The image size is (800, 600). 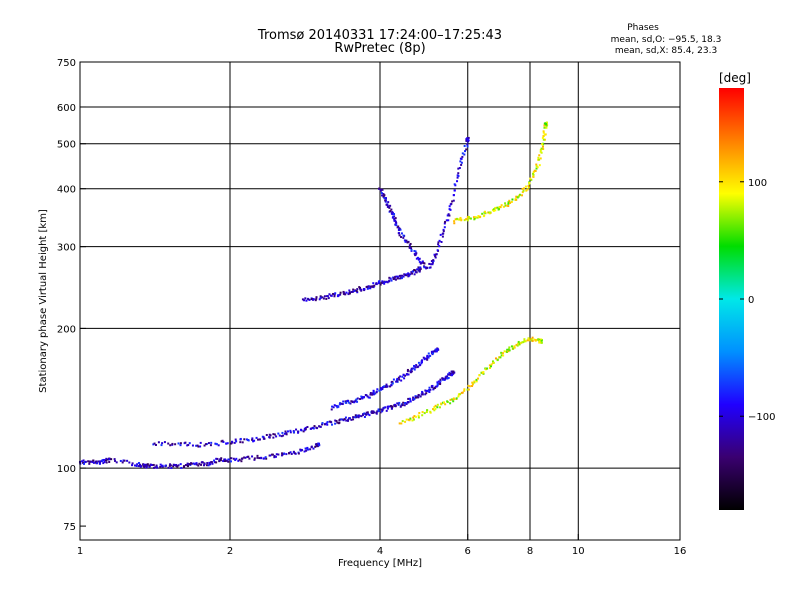 What do you see at coordinates (735, 78) in the screenshot?
I see `colorbar-label: [deg]` at bounding box center [735, 78].